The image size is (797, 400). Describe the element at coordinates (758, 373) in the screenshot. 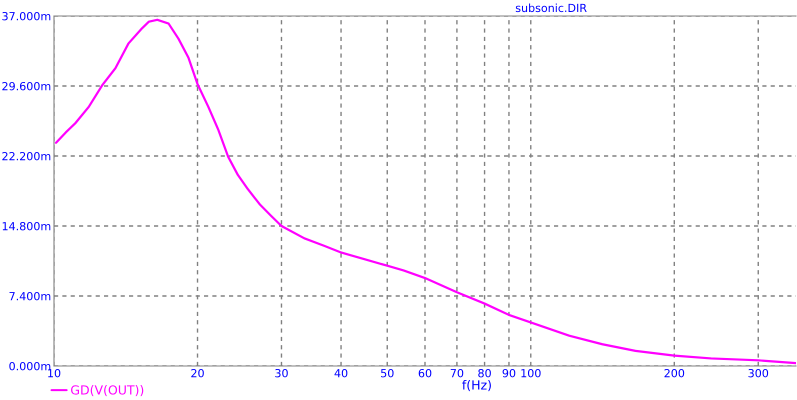

I see `x-tick-label: 300` at that location.